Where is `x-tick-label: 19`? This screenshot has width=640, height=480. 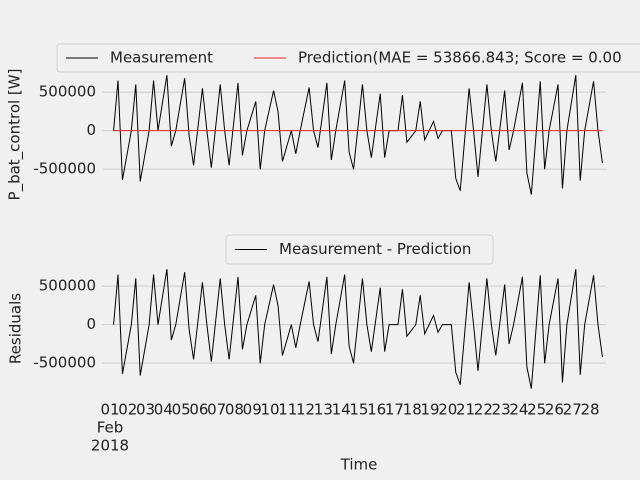
x-tick-label: 19 is located at coordinates (429, 410).